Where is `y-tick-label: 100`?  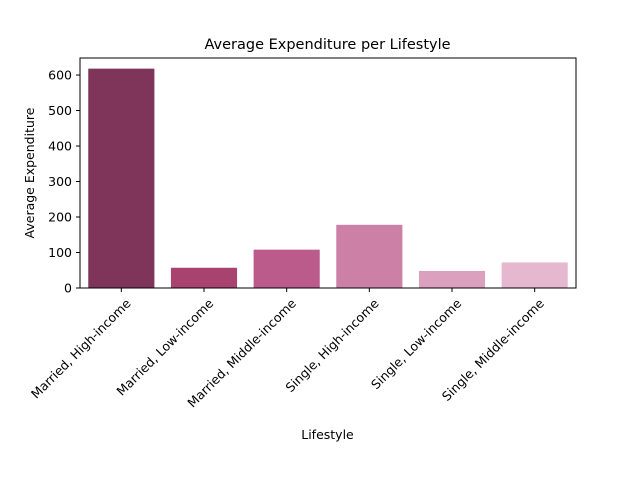
y-tick-label: 100 is located at coordinates (60, 252).